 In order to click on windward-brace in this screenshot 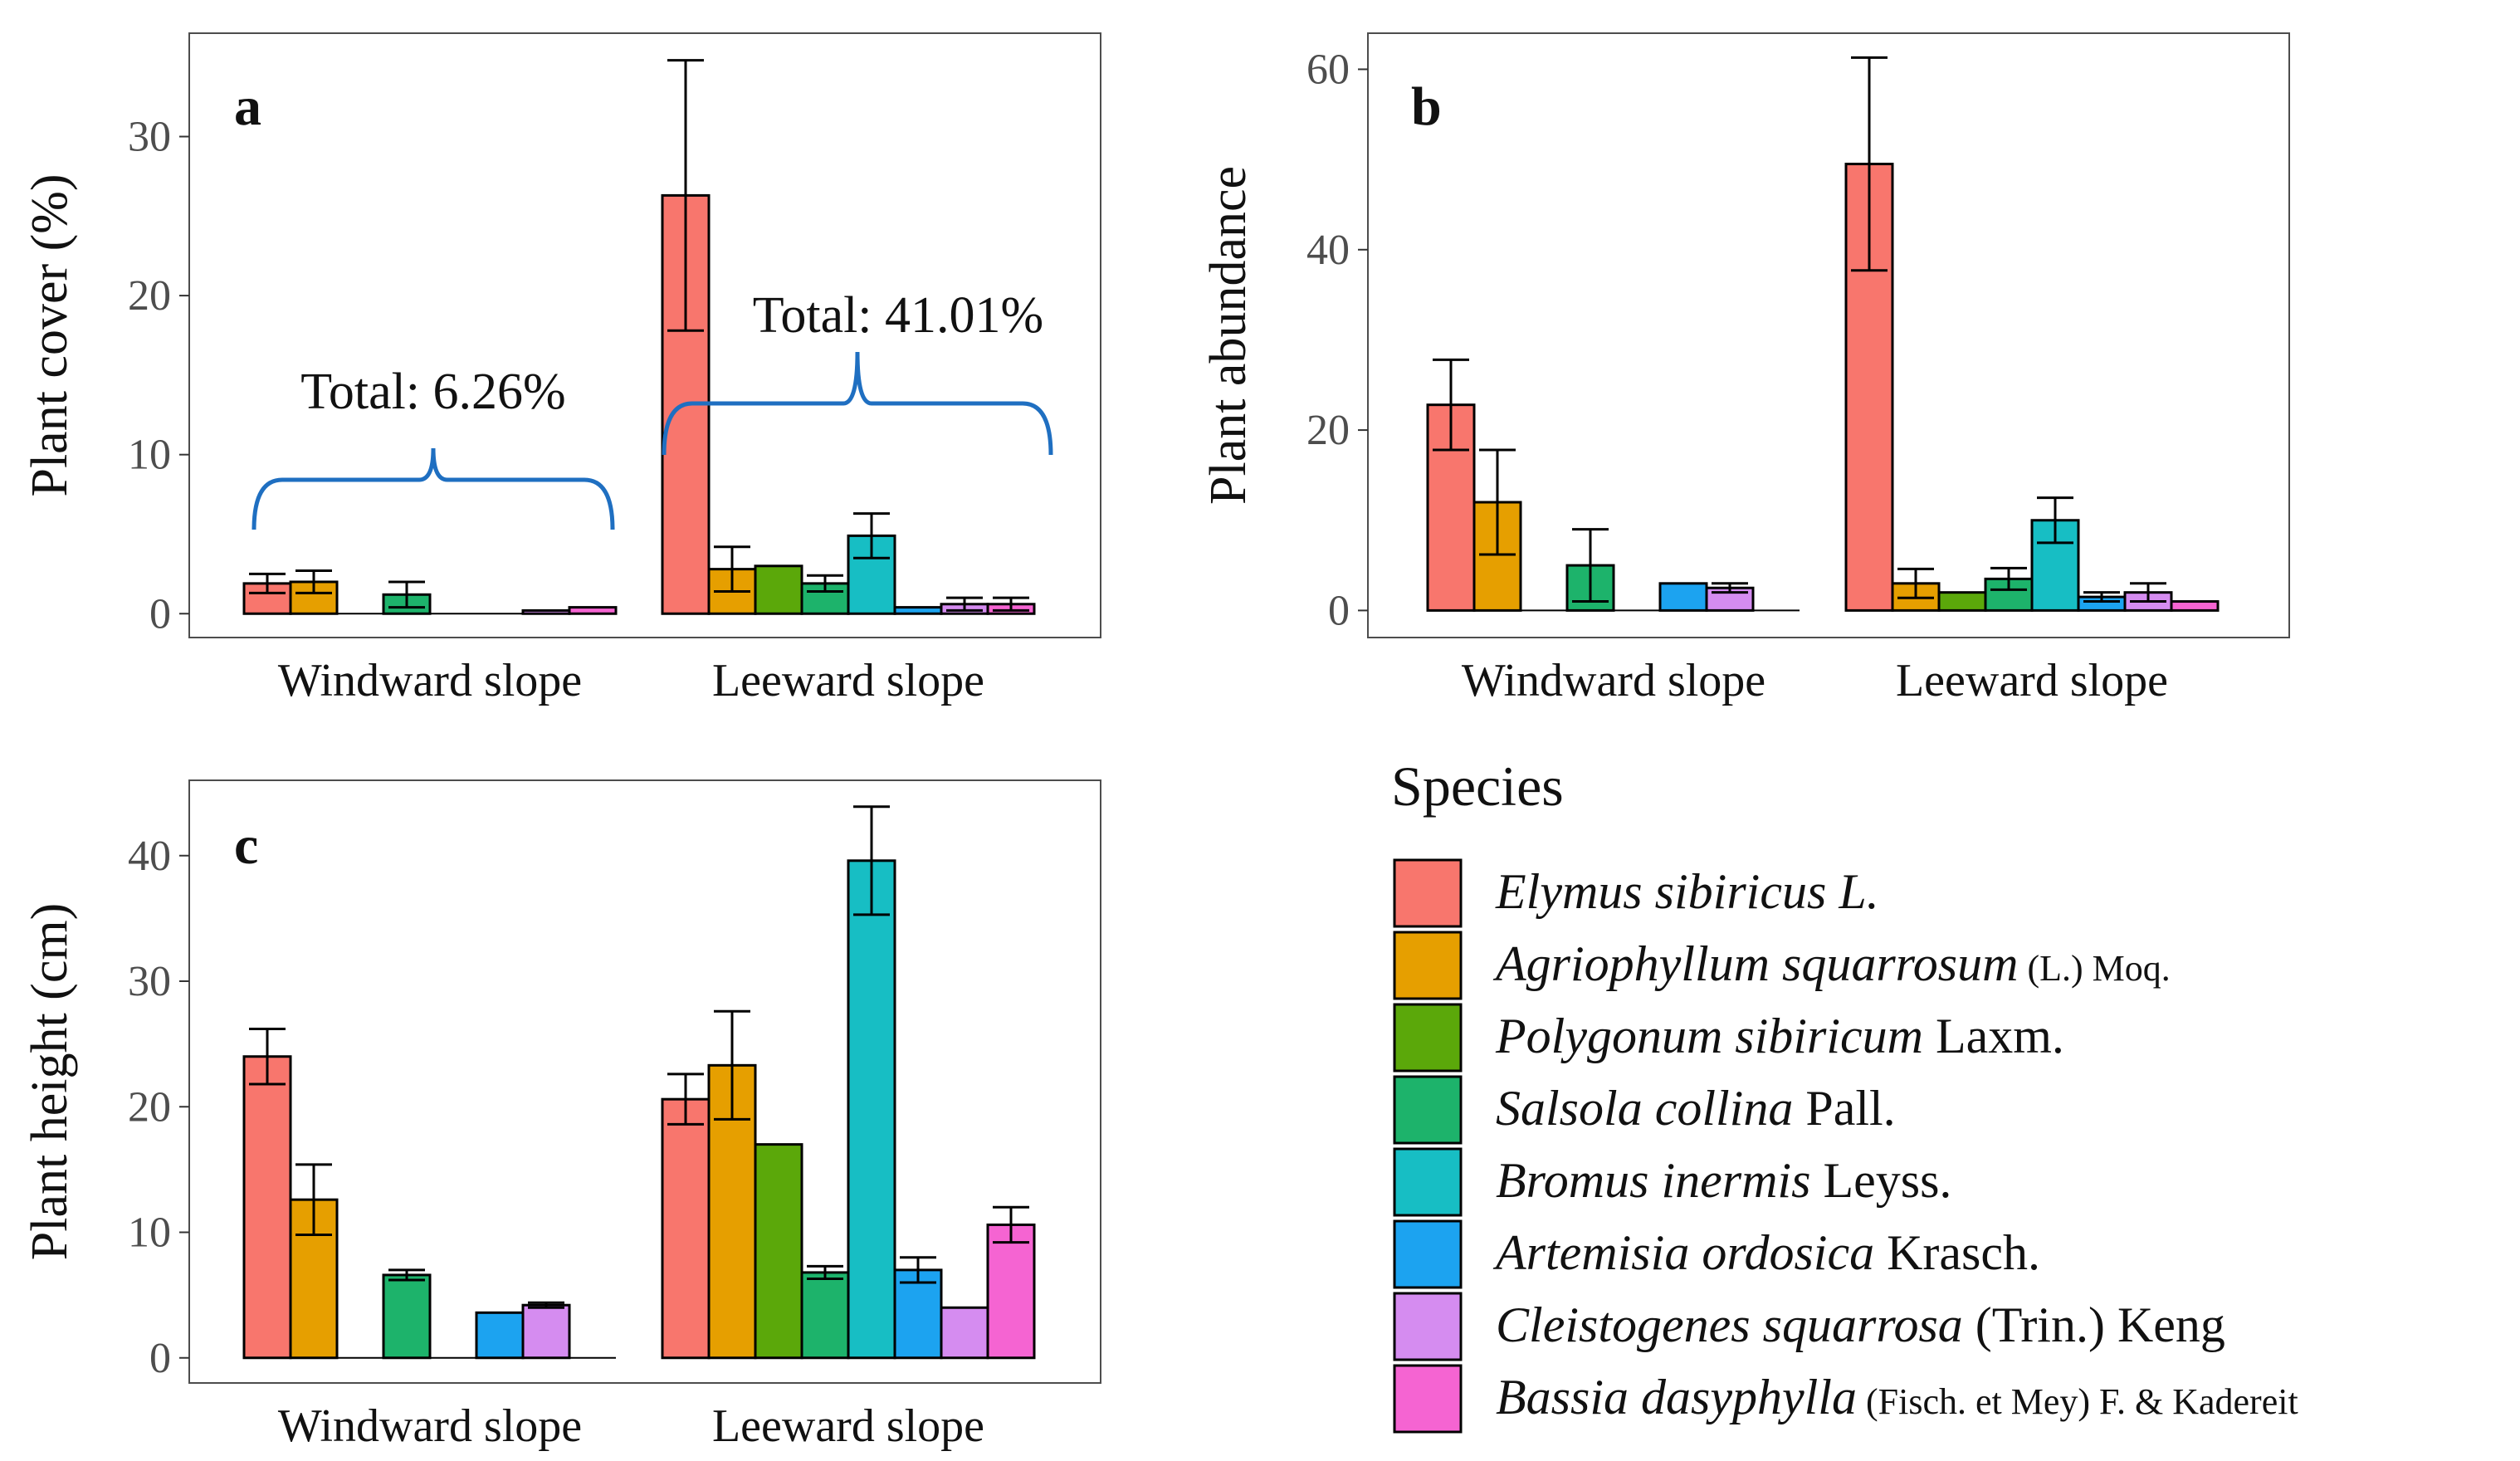, I will do `click(433, 488)`.